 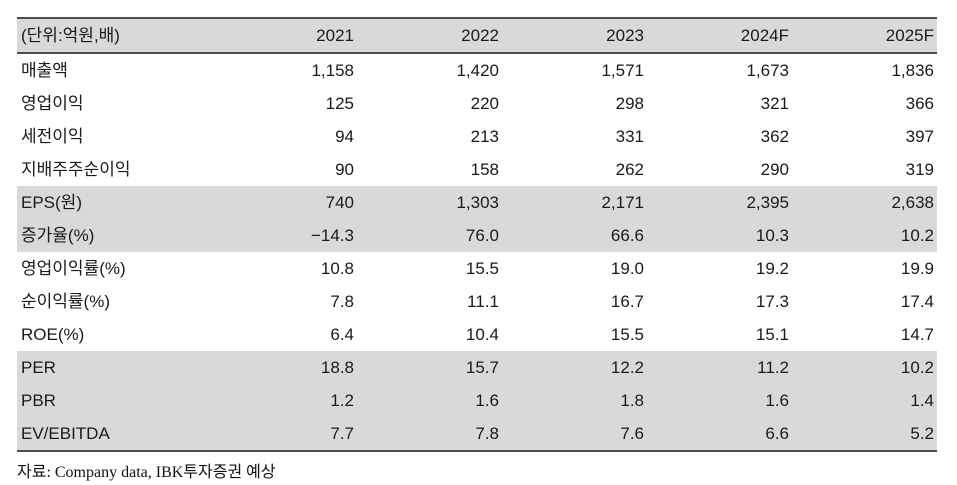 What do you see at coordinates (632, 400) in the screenshot?
I see `cell-value: 1.8` at bounding box center [632, 400].